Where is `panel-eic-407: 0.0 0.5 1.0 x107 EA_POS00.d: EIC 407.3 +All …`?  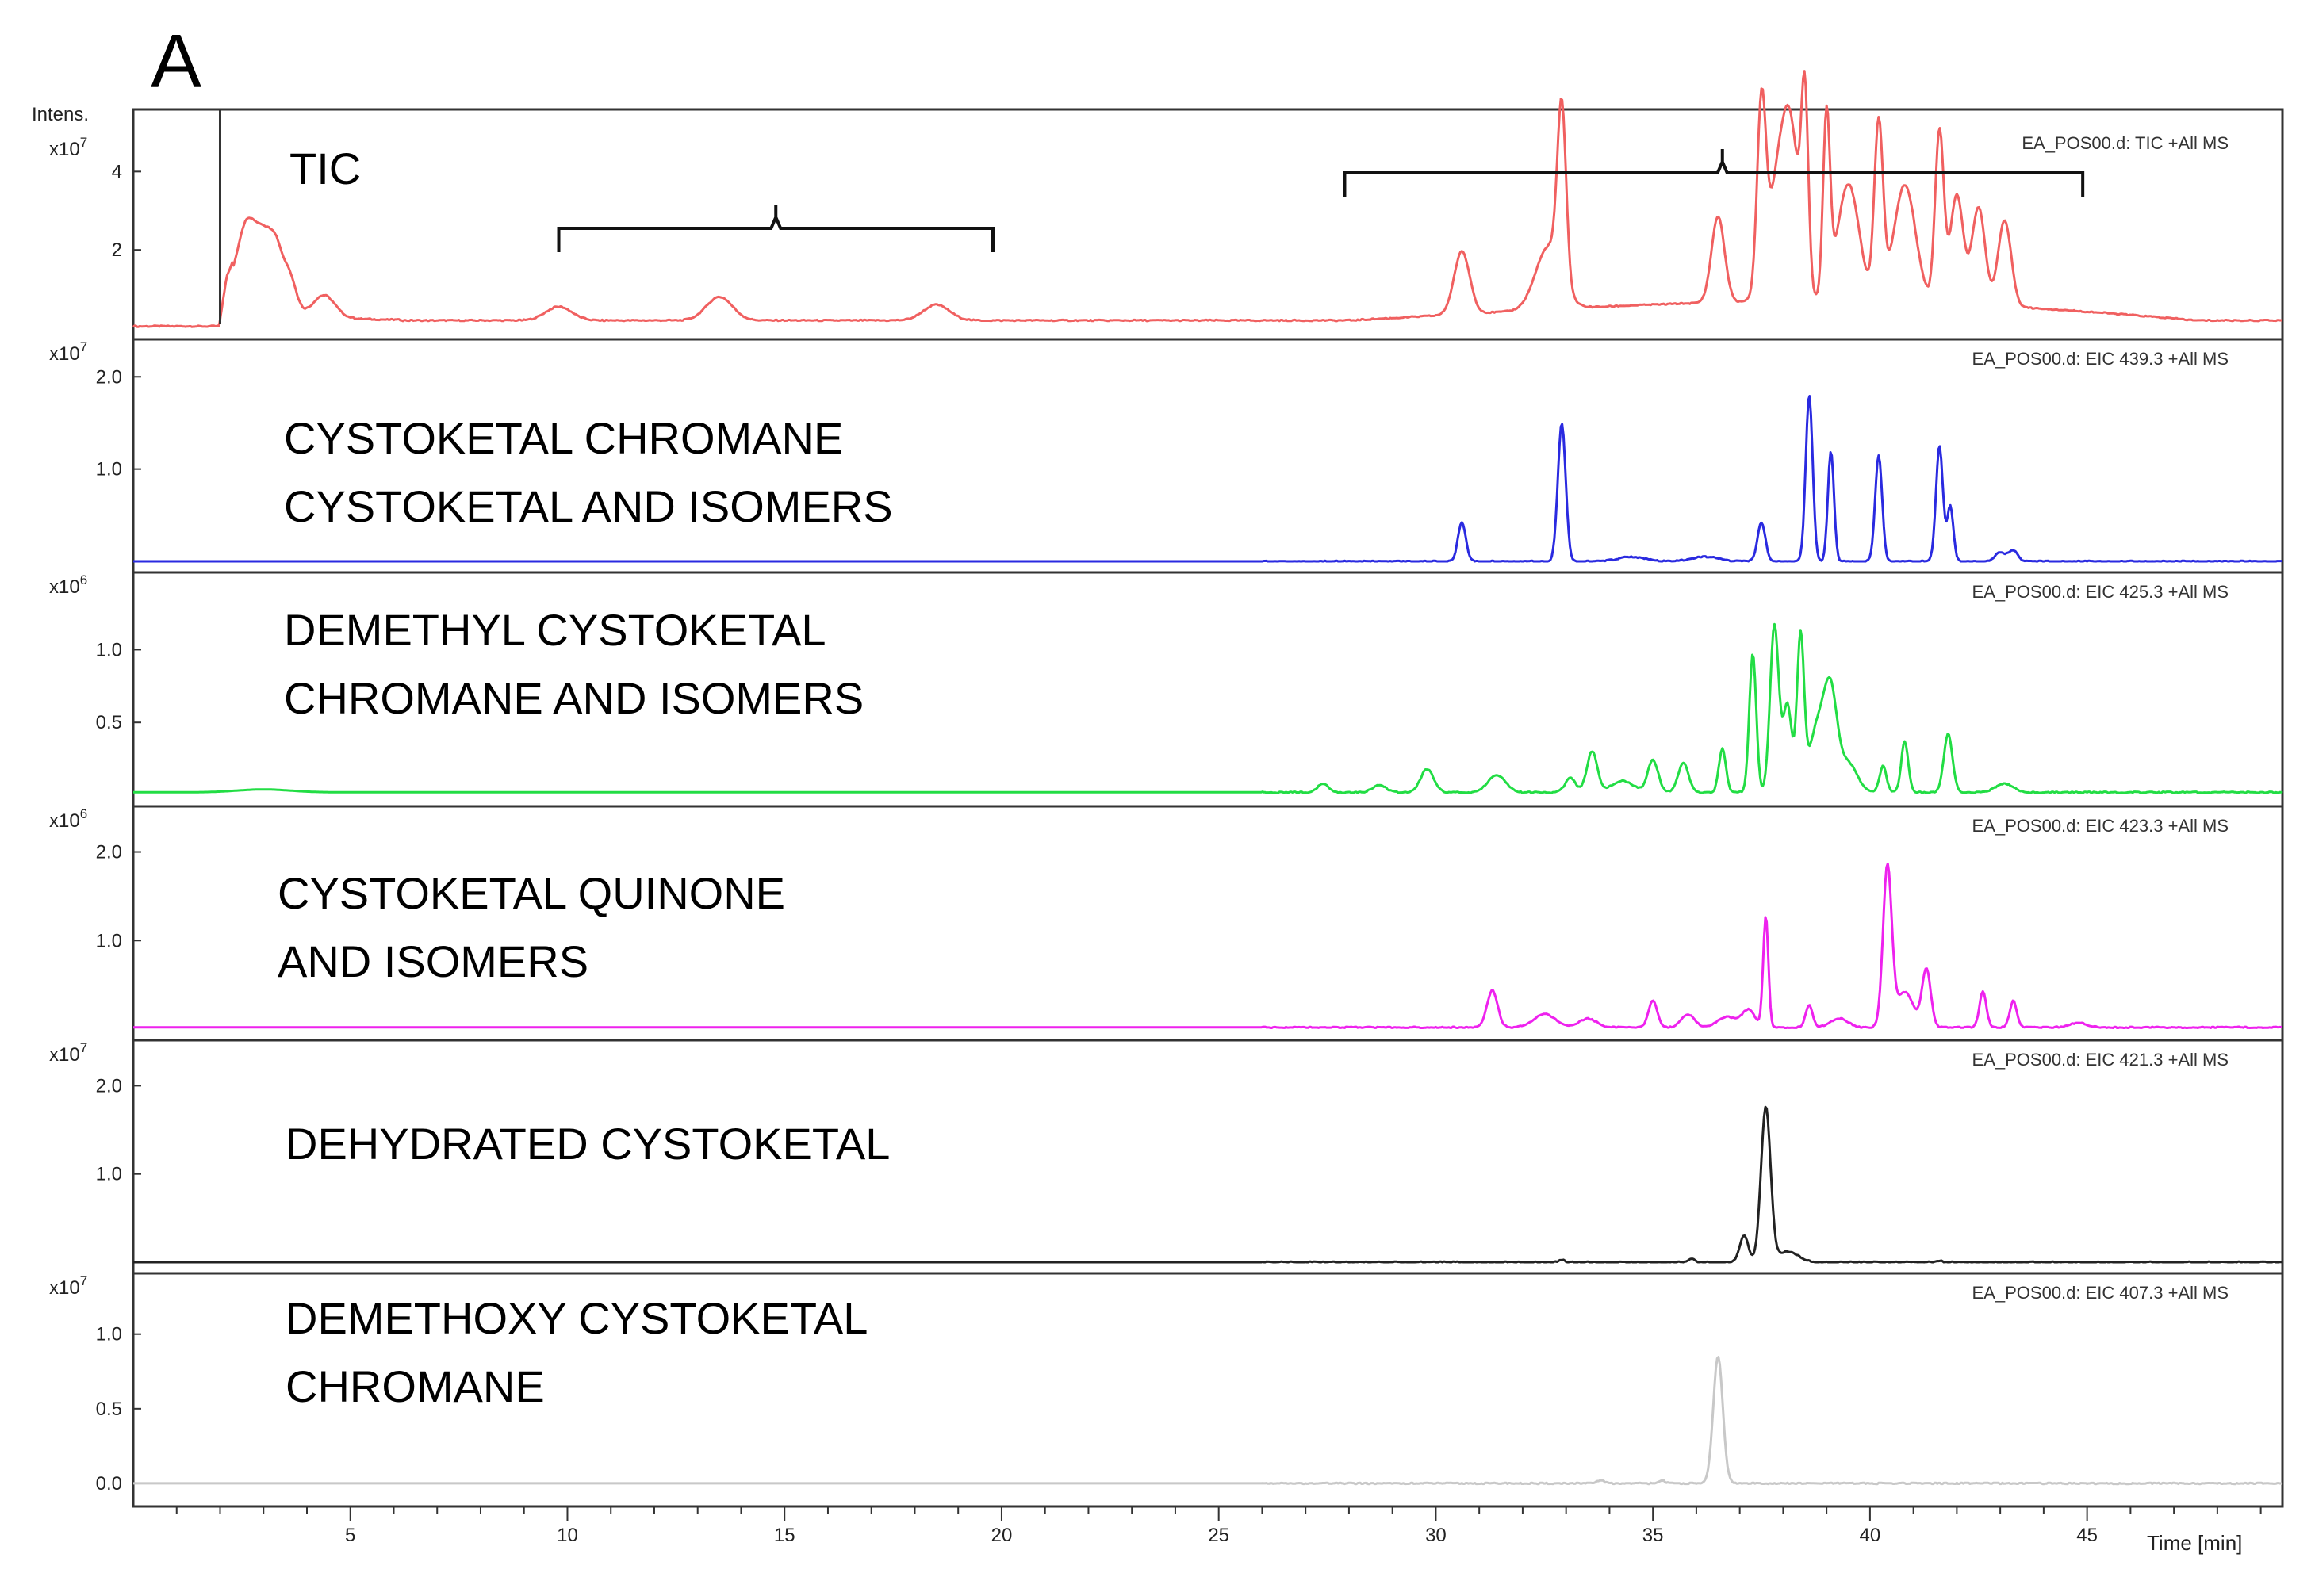 panel-eic-407: 0.0 0.5 1.0 x107 EA_POS00.d: EIC 407.3 +All … is located at coordinates (1166, 1390).